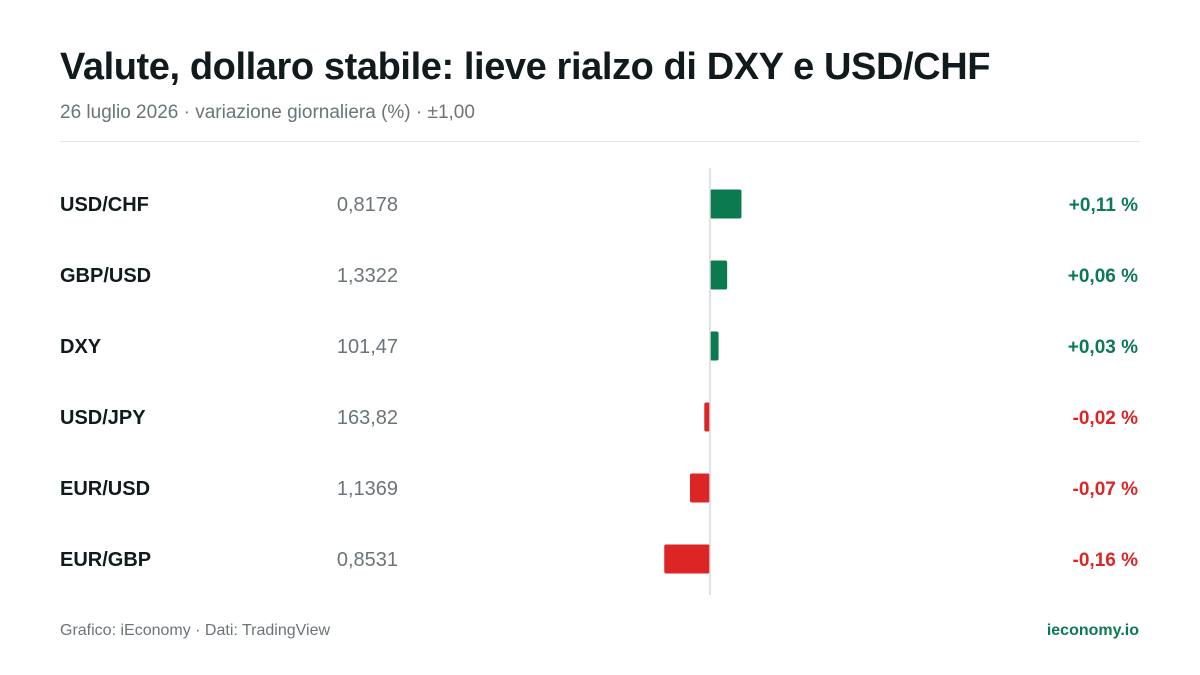 This screenshot has height=675, width=1200. What do you see at coordinates (600, 141) in the screenshot?
I see `header-divider` at bounding box center [600, 141].